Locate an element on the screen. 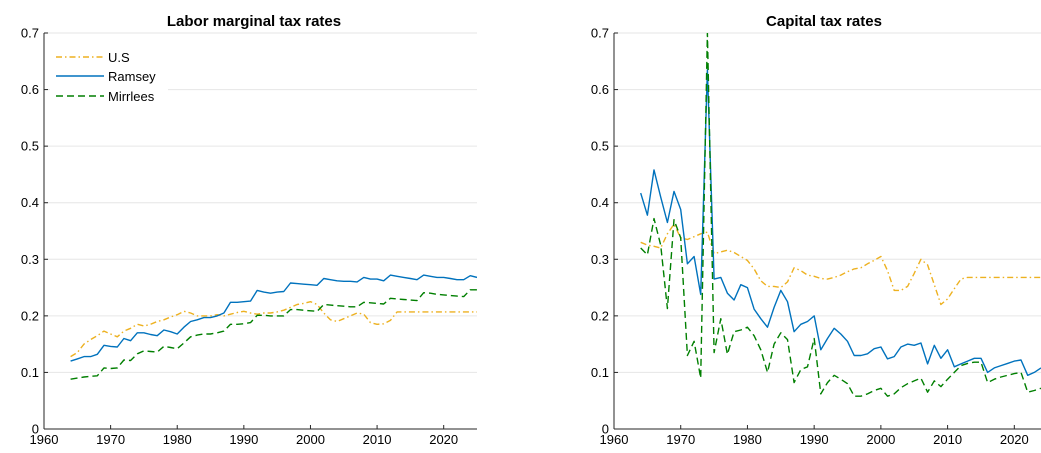 The image size is (1041, 453). series-line-ramsey is located at coordinates (273, 318).